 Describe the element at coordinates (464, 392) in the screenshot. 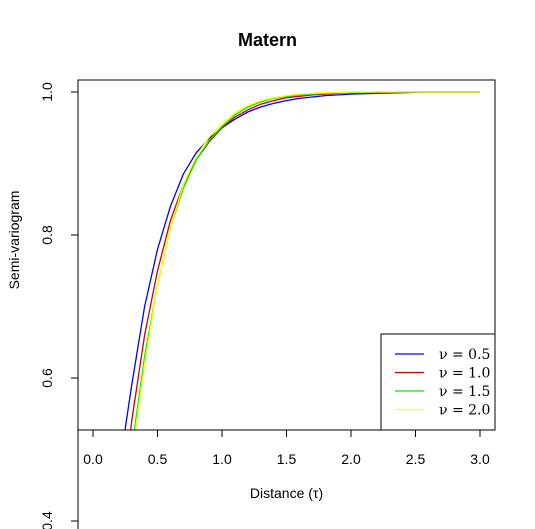

I see `legend-label: ν = 1.5` at that location.